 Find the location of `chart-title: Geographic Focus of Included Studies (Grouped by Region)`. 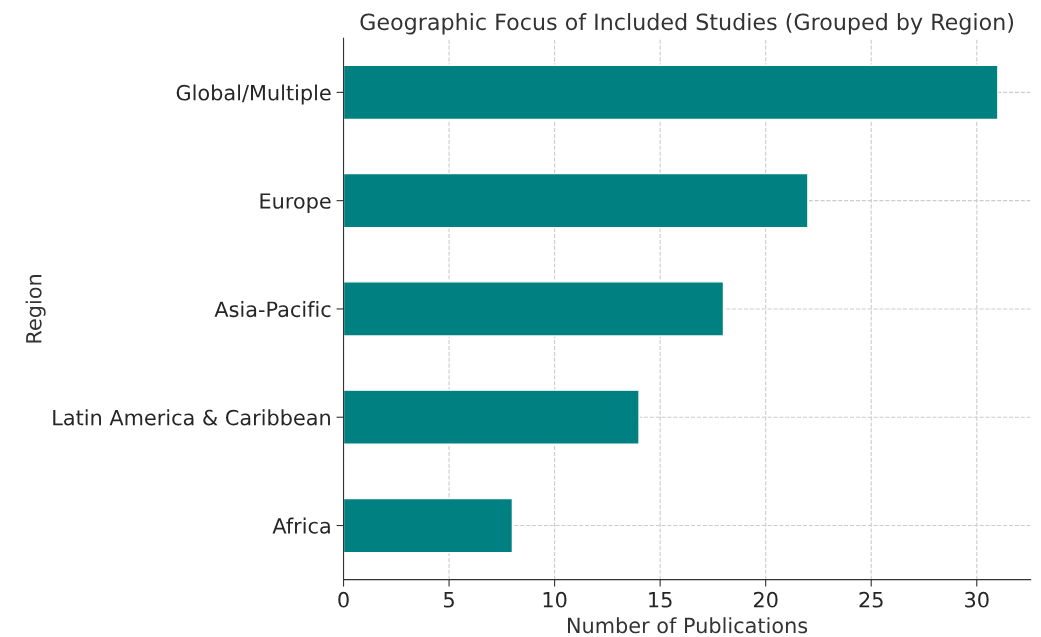

chart-title: Geographic Focus of Included Studies (Grouped by Region) is located at coordinates (687, 24).